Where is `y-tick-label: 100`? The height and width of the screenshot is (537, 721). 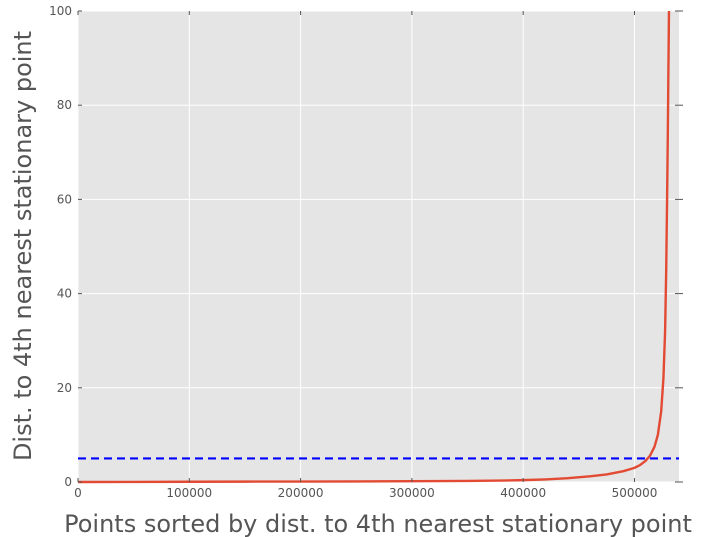
y-tick-label: 100 is located at coordinates (60, 11).